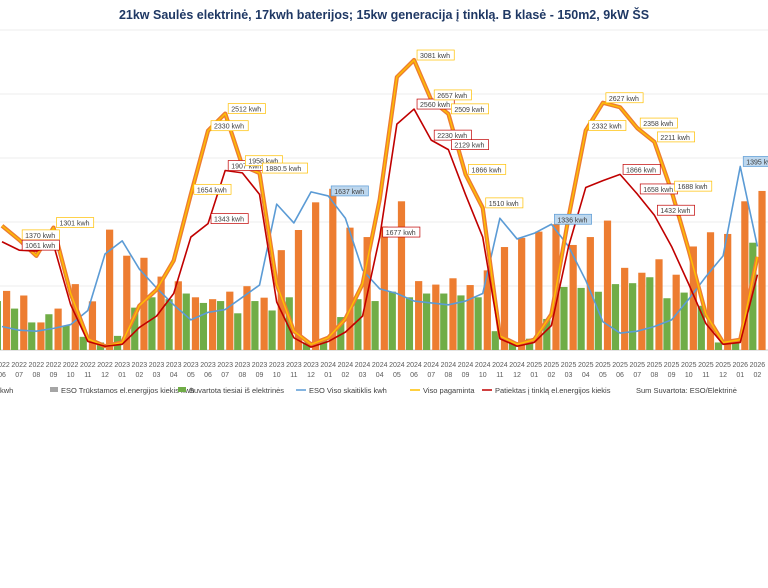 The height and width of the screenshot is (588, 768). I want to click on data-label: 1958 kwh, so click(263, 162).